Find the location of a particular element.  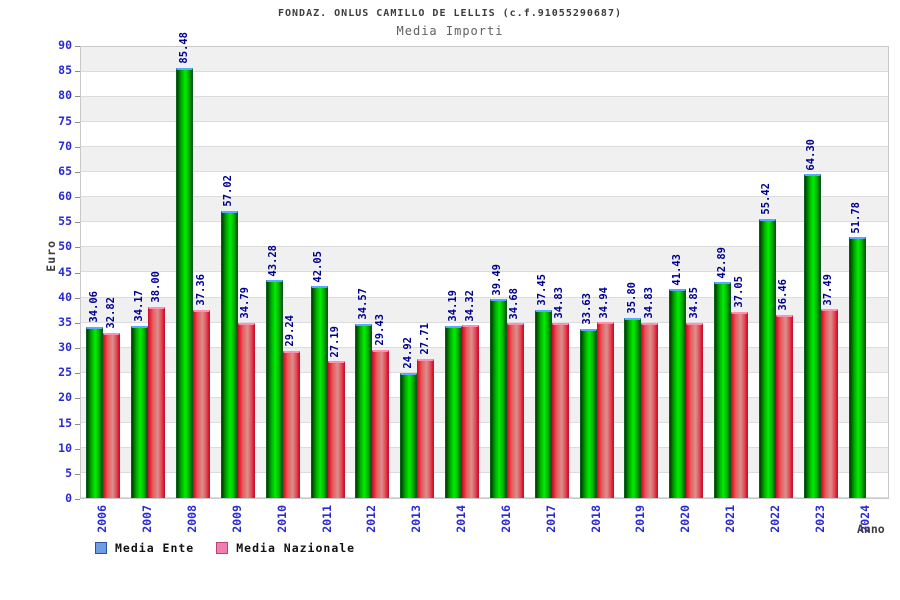

bar-value-label: 57.02 is located at coordinates (228, 191).